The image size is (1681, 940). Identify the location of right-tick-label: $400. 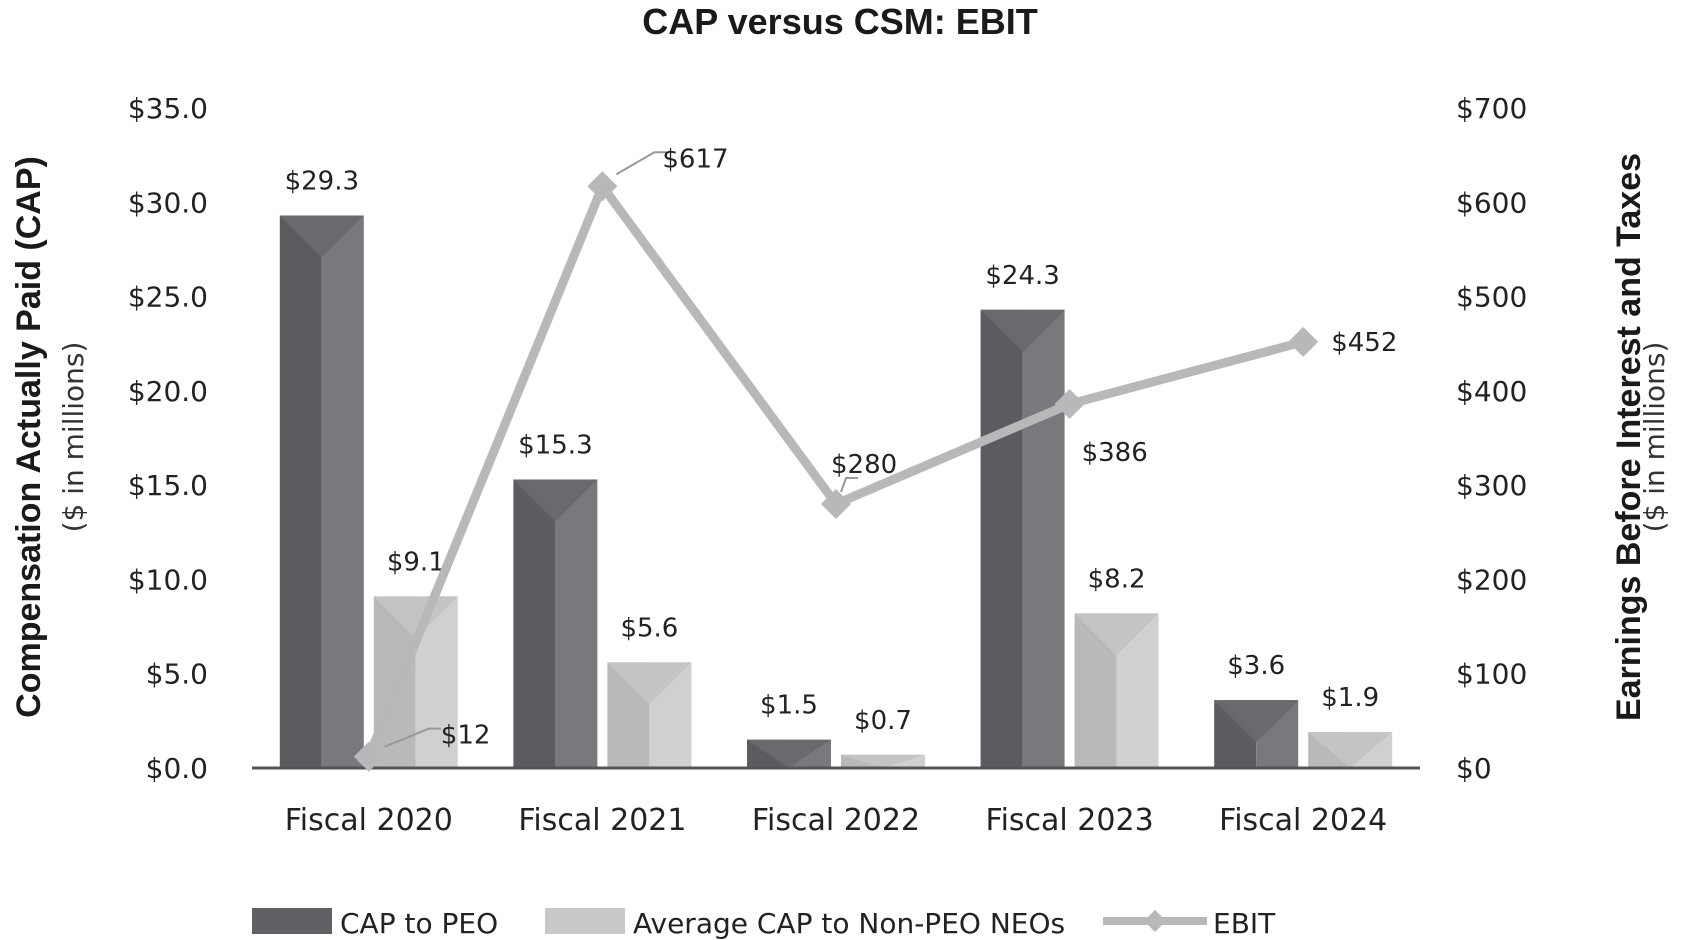
(1491, 391).